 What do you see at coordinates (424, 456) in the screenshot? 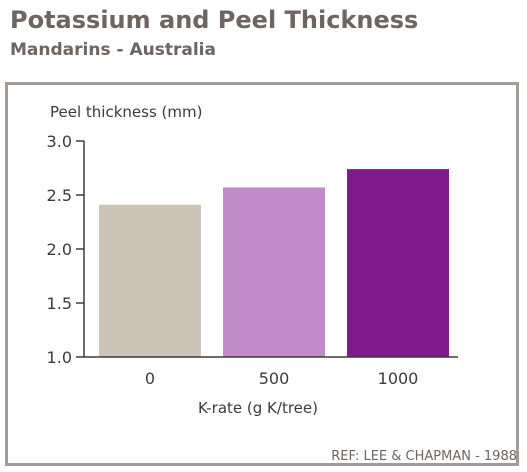
I see `reference-note: REF: LEE & CHAPMAN - 1988` at bounding box center [424, 456].